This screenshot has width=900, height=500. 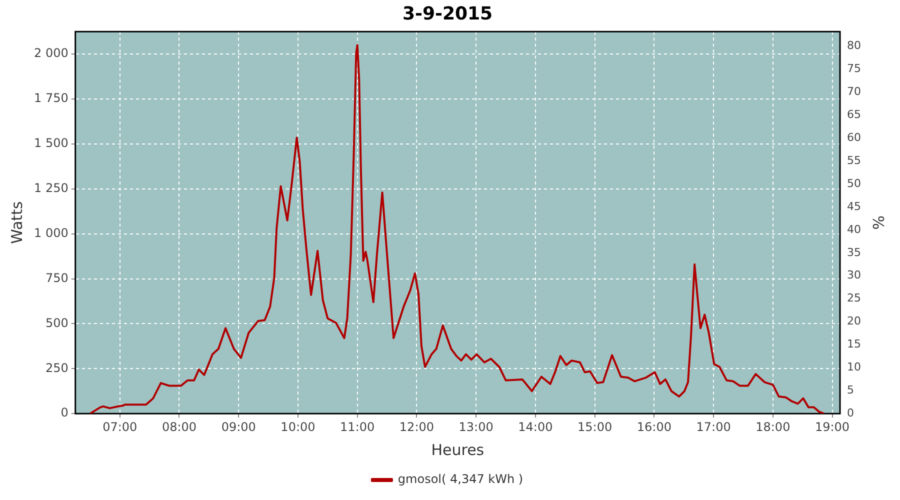 I want to click on x-tick-label: 07:00, so click(x=120, y=427).